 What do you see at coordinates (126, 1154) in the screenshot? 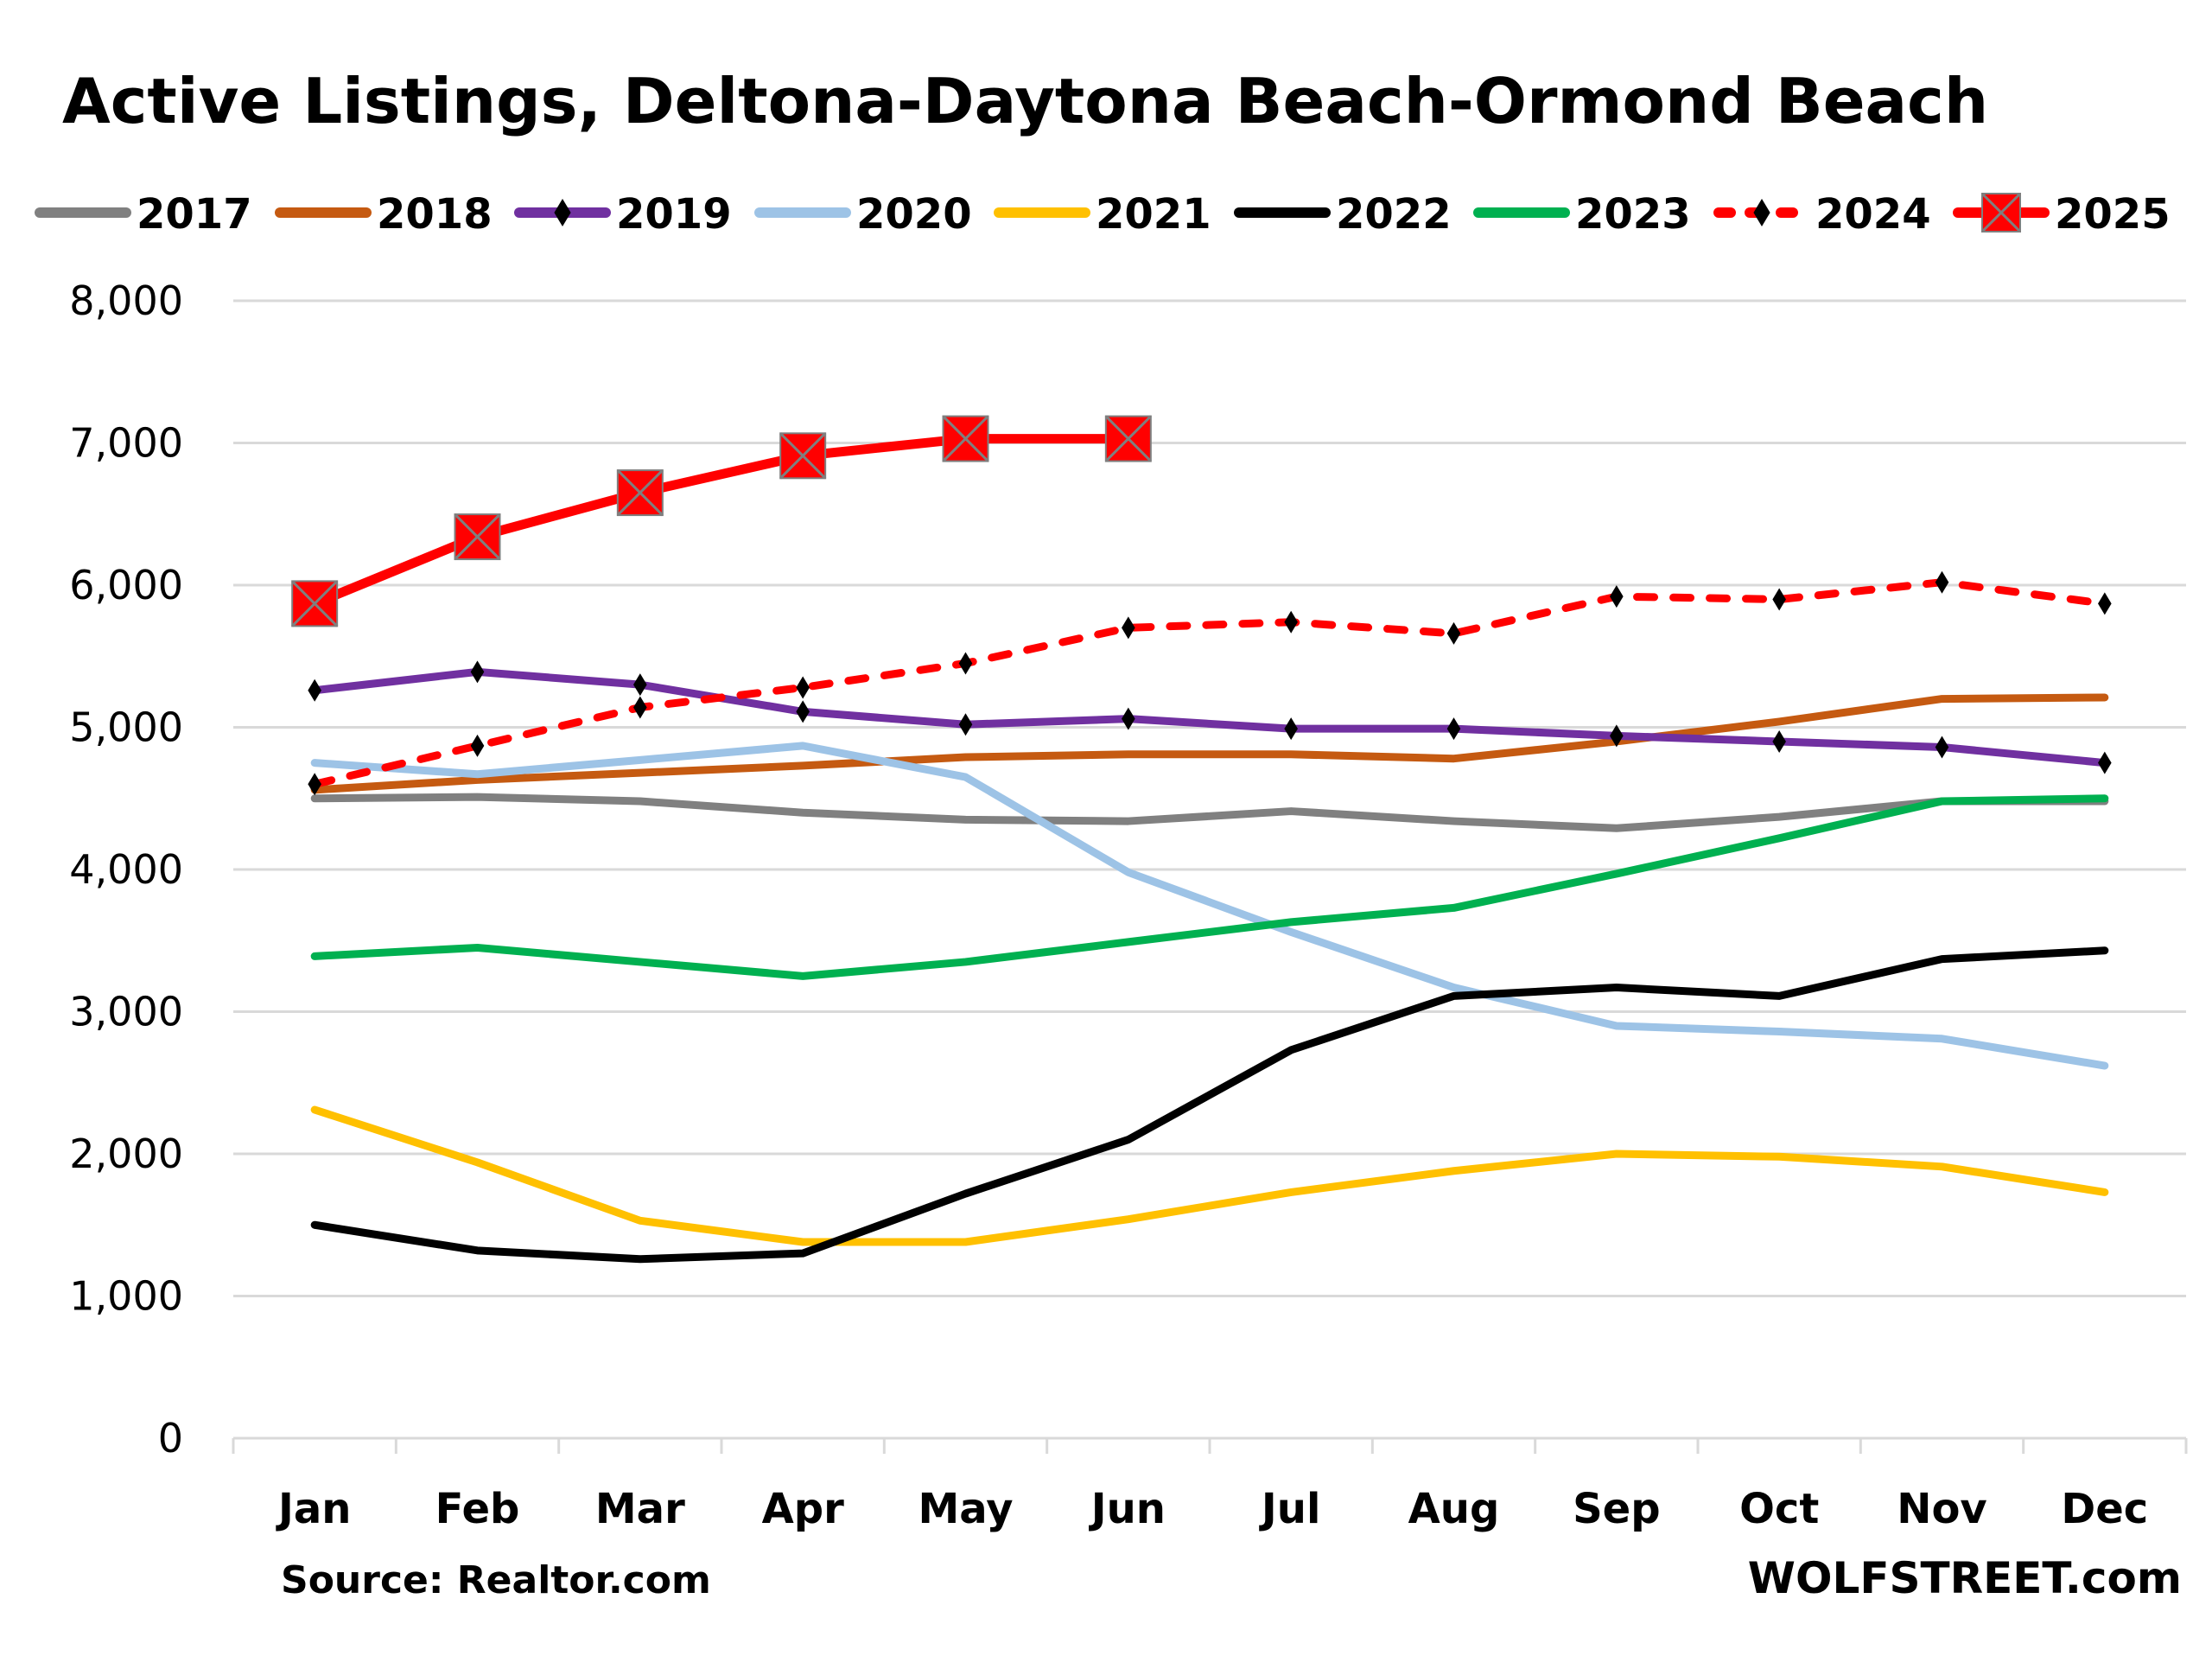
I see `y-tick-label: 2,000` at bounding box center [126, 1154].